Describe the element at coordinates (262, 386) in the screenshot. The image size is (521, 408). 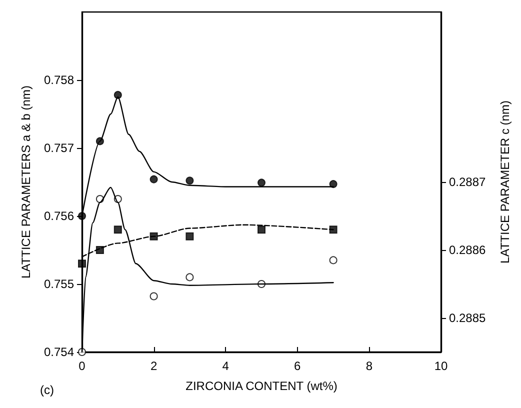
I see `x-axis-title: ZIRCONIA CONTENT (wt%)` at that location.